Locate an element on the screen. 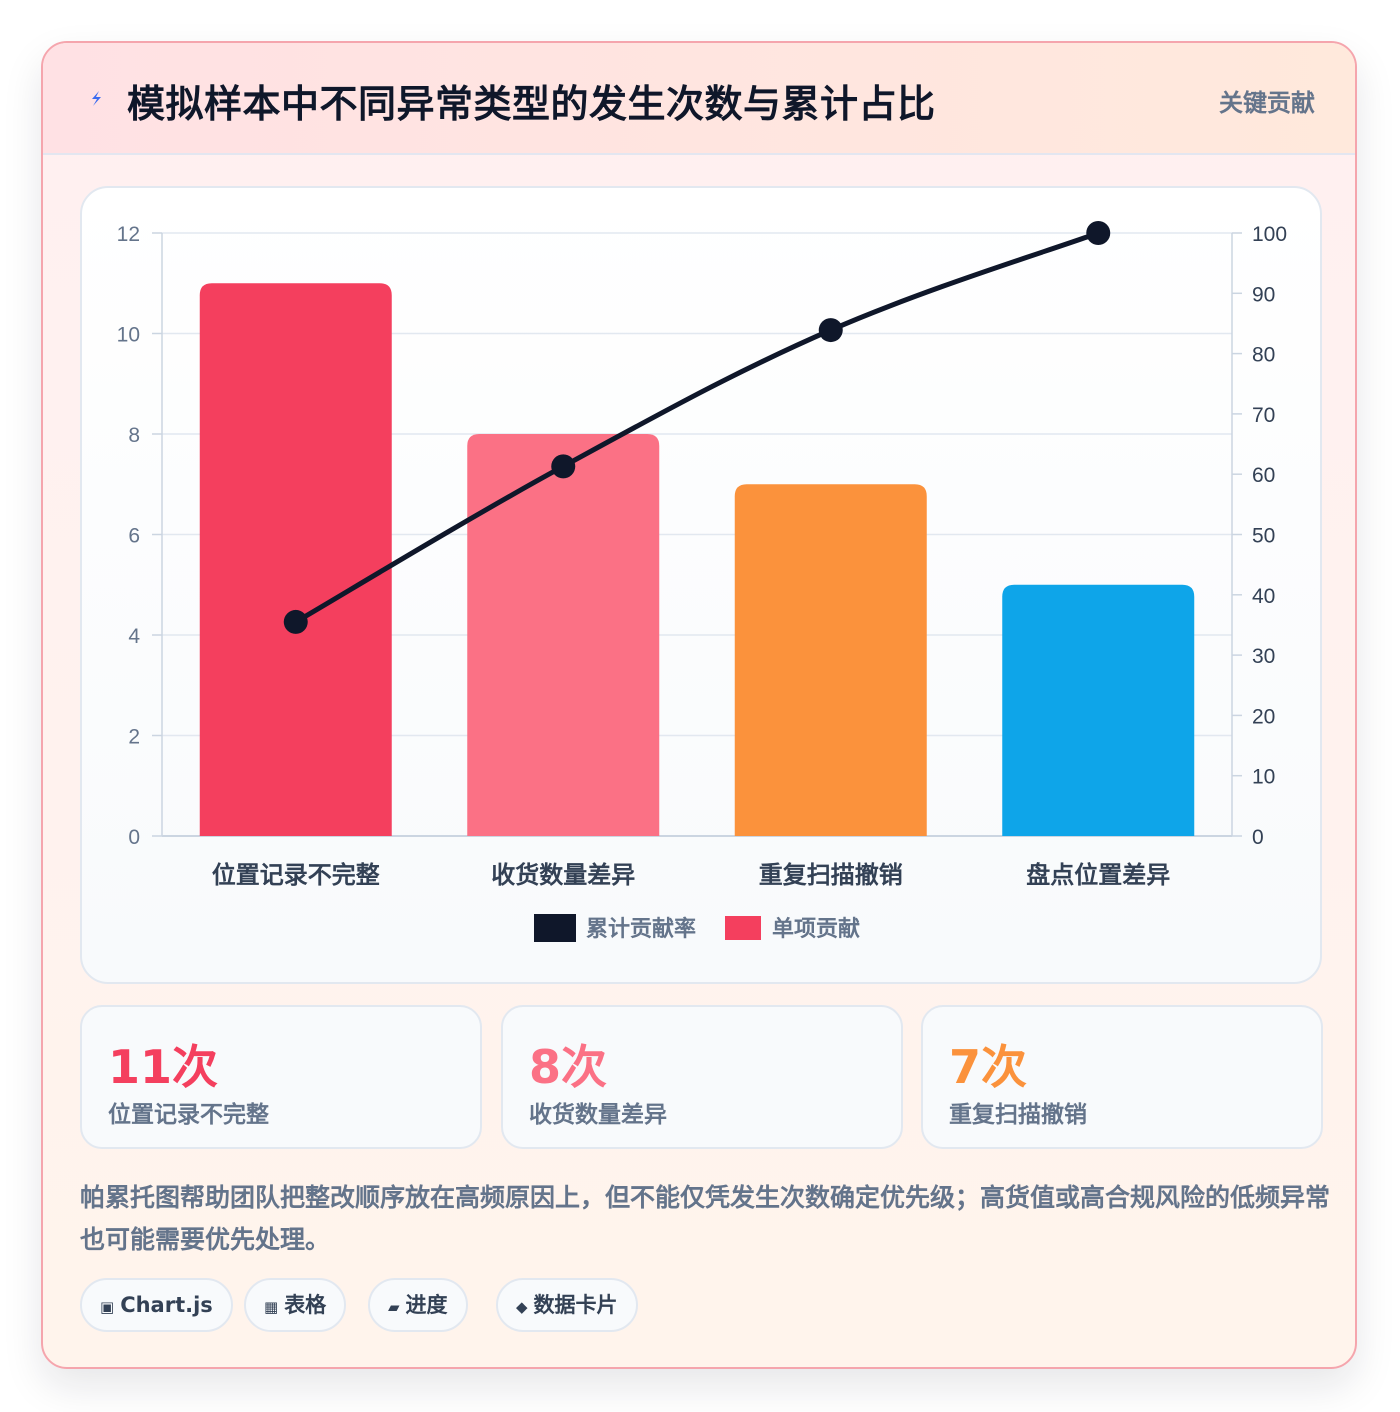 The width and height of the screenshot is (1400, 1412). stat-label: 收货数量差异 is located at coordinates (598, 1115).